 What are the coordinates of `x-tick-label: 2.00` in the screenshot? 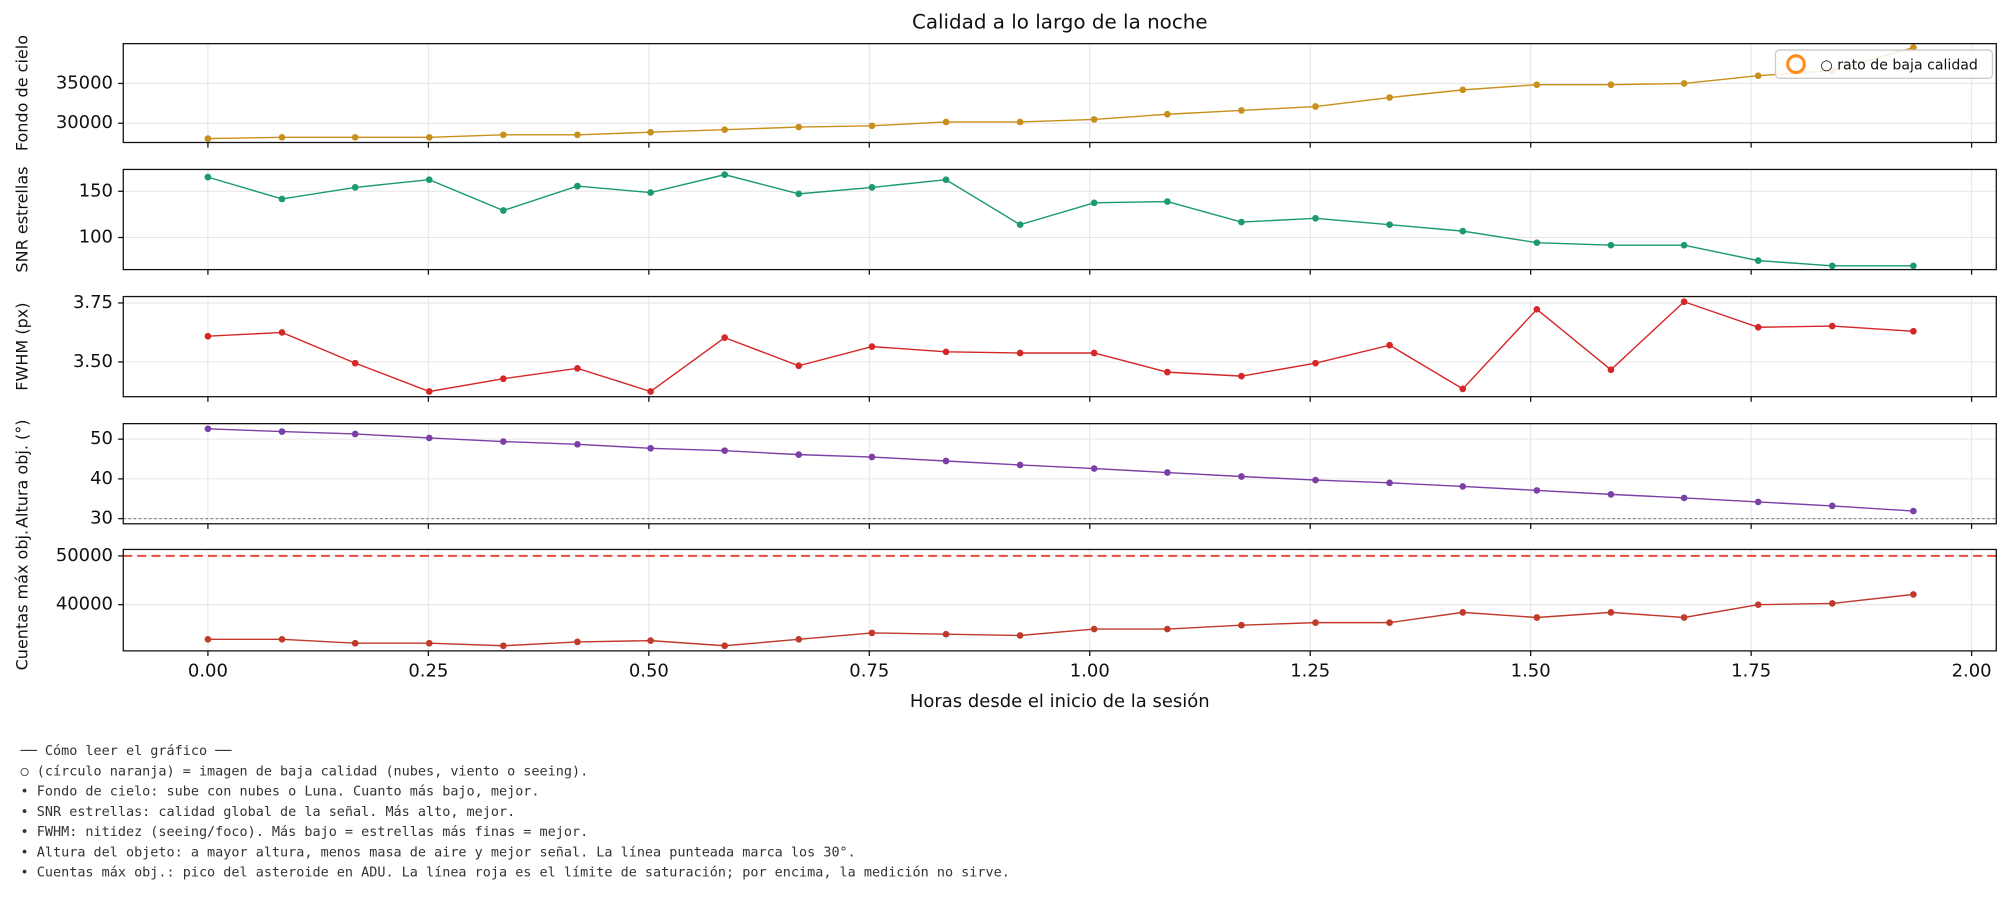 It's located at (1972, 670).